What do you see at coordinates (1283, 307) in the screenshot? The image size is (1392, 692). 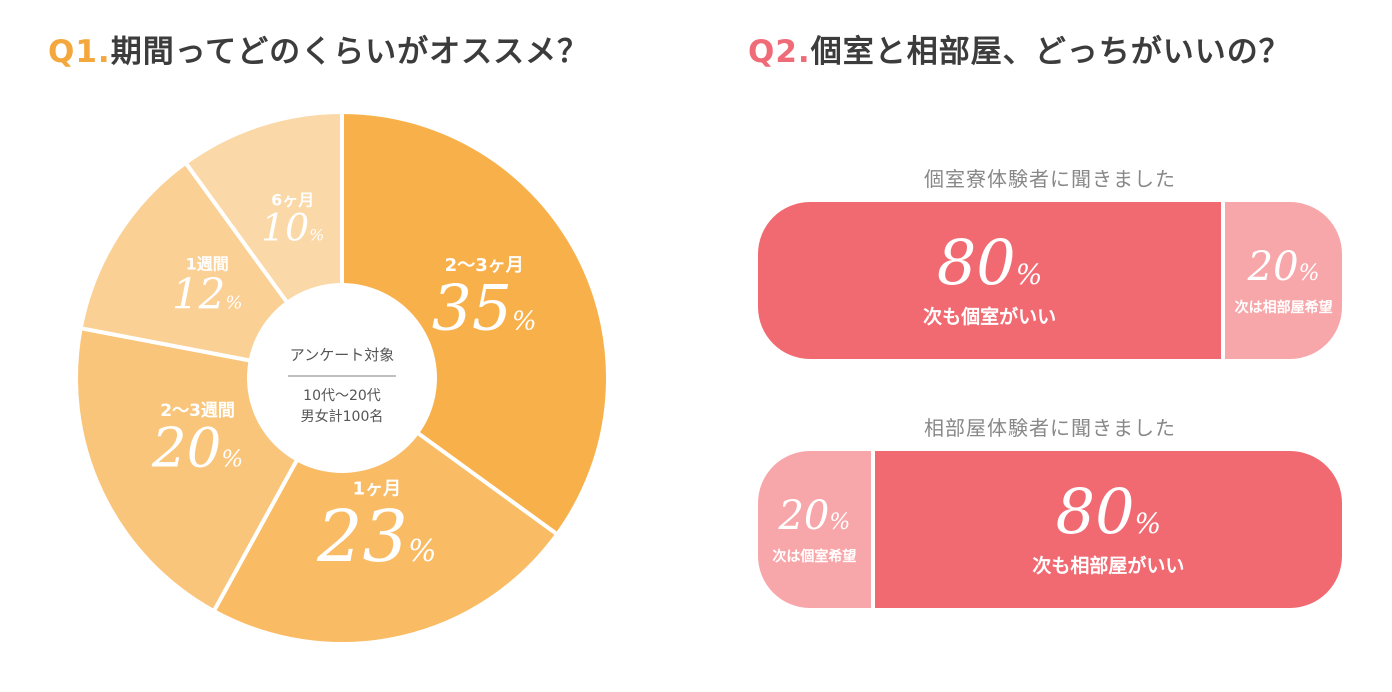 I see `bar1-minor-label: 次は相部屋希望` at bounding box center [1283, 307].